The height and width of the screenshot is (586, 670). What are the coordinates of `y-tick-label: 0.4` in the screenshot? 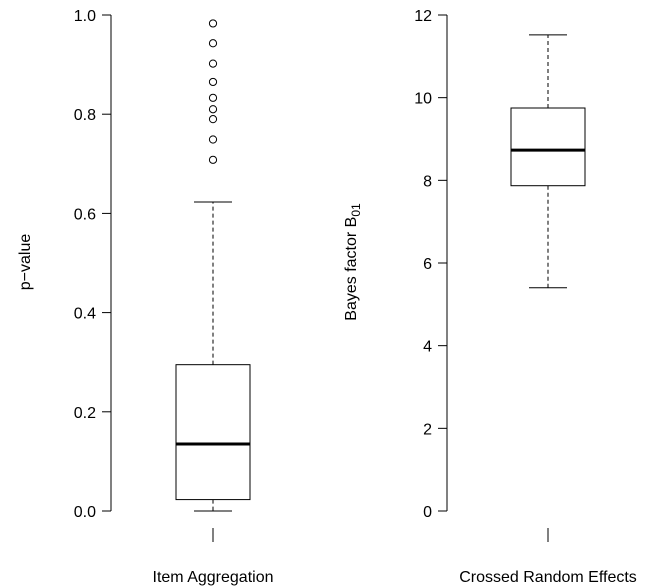 It's located at (85, 314).